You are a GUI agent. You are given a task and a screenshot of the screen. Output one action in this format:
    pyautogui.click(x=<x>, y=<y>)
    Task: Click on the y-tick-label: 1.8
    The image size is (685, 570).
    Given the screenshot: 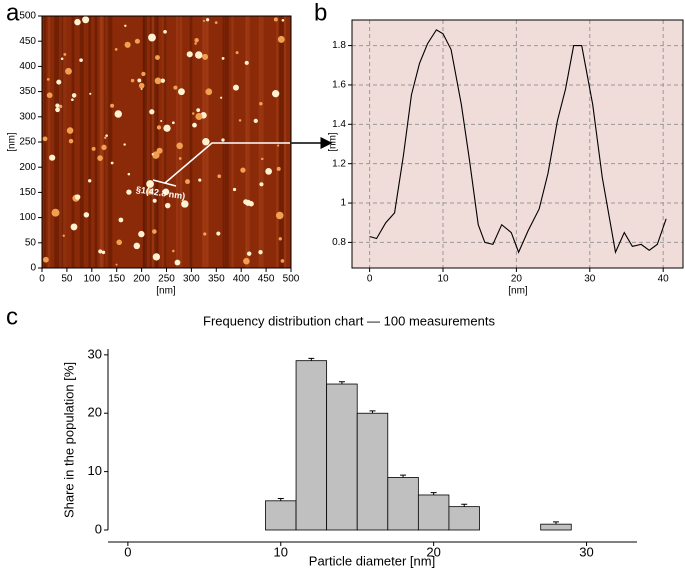 What is the action you would take?
    pyautogui.click(x=339, y=45)
    